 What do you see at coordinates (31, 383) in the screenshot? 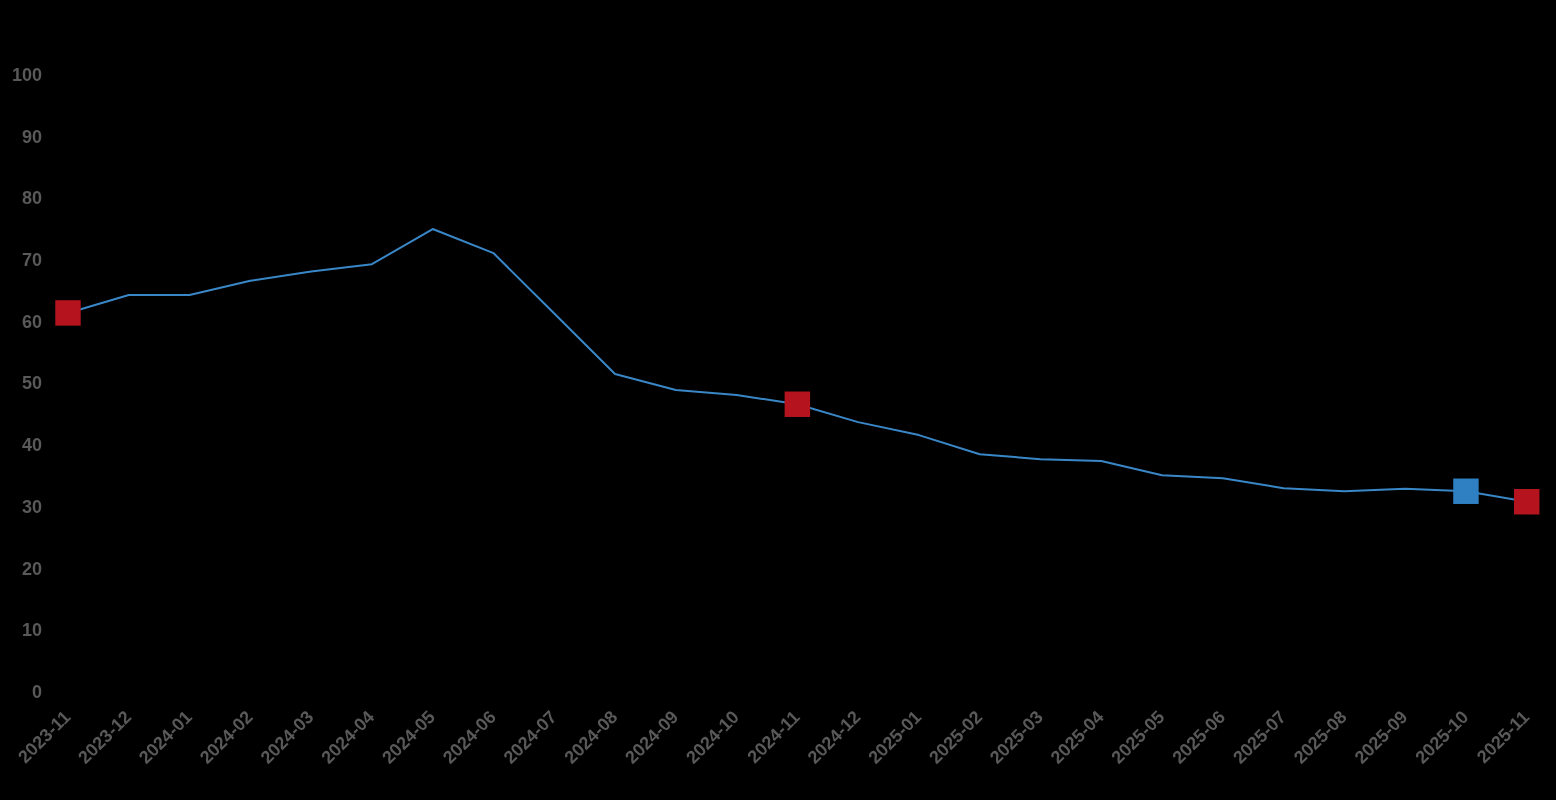
I see `y-tick-label: 50` at bounding box center [31, 383].